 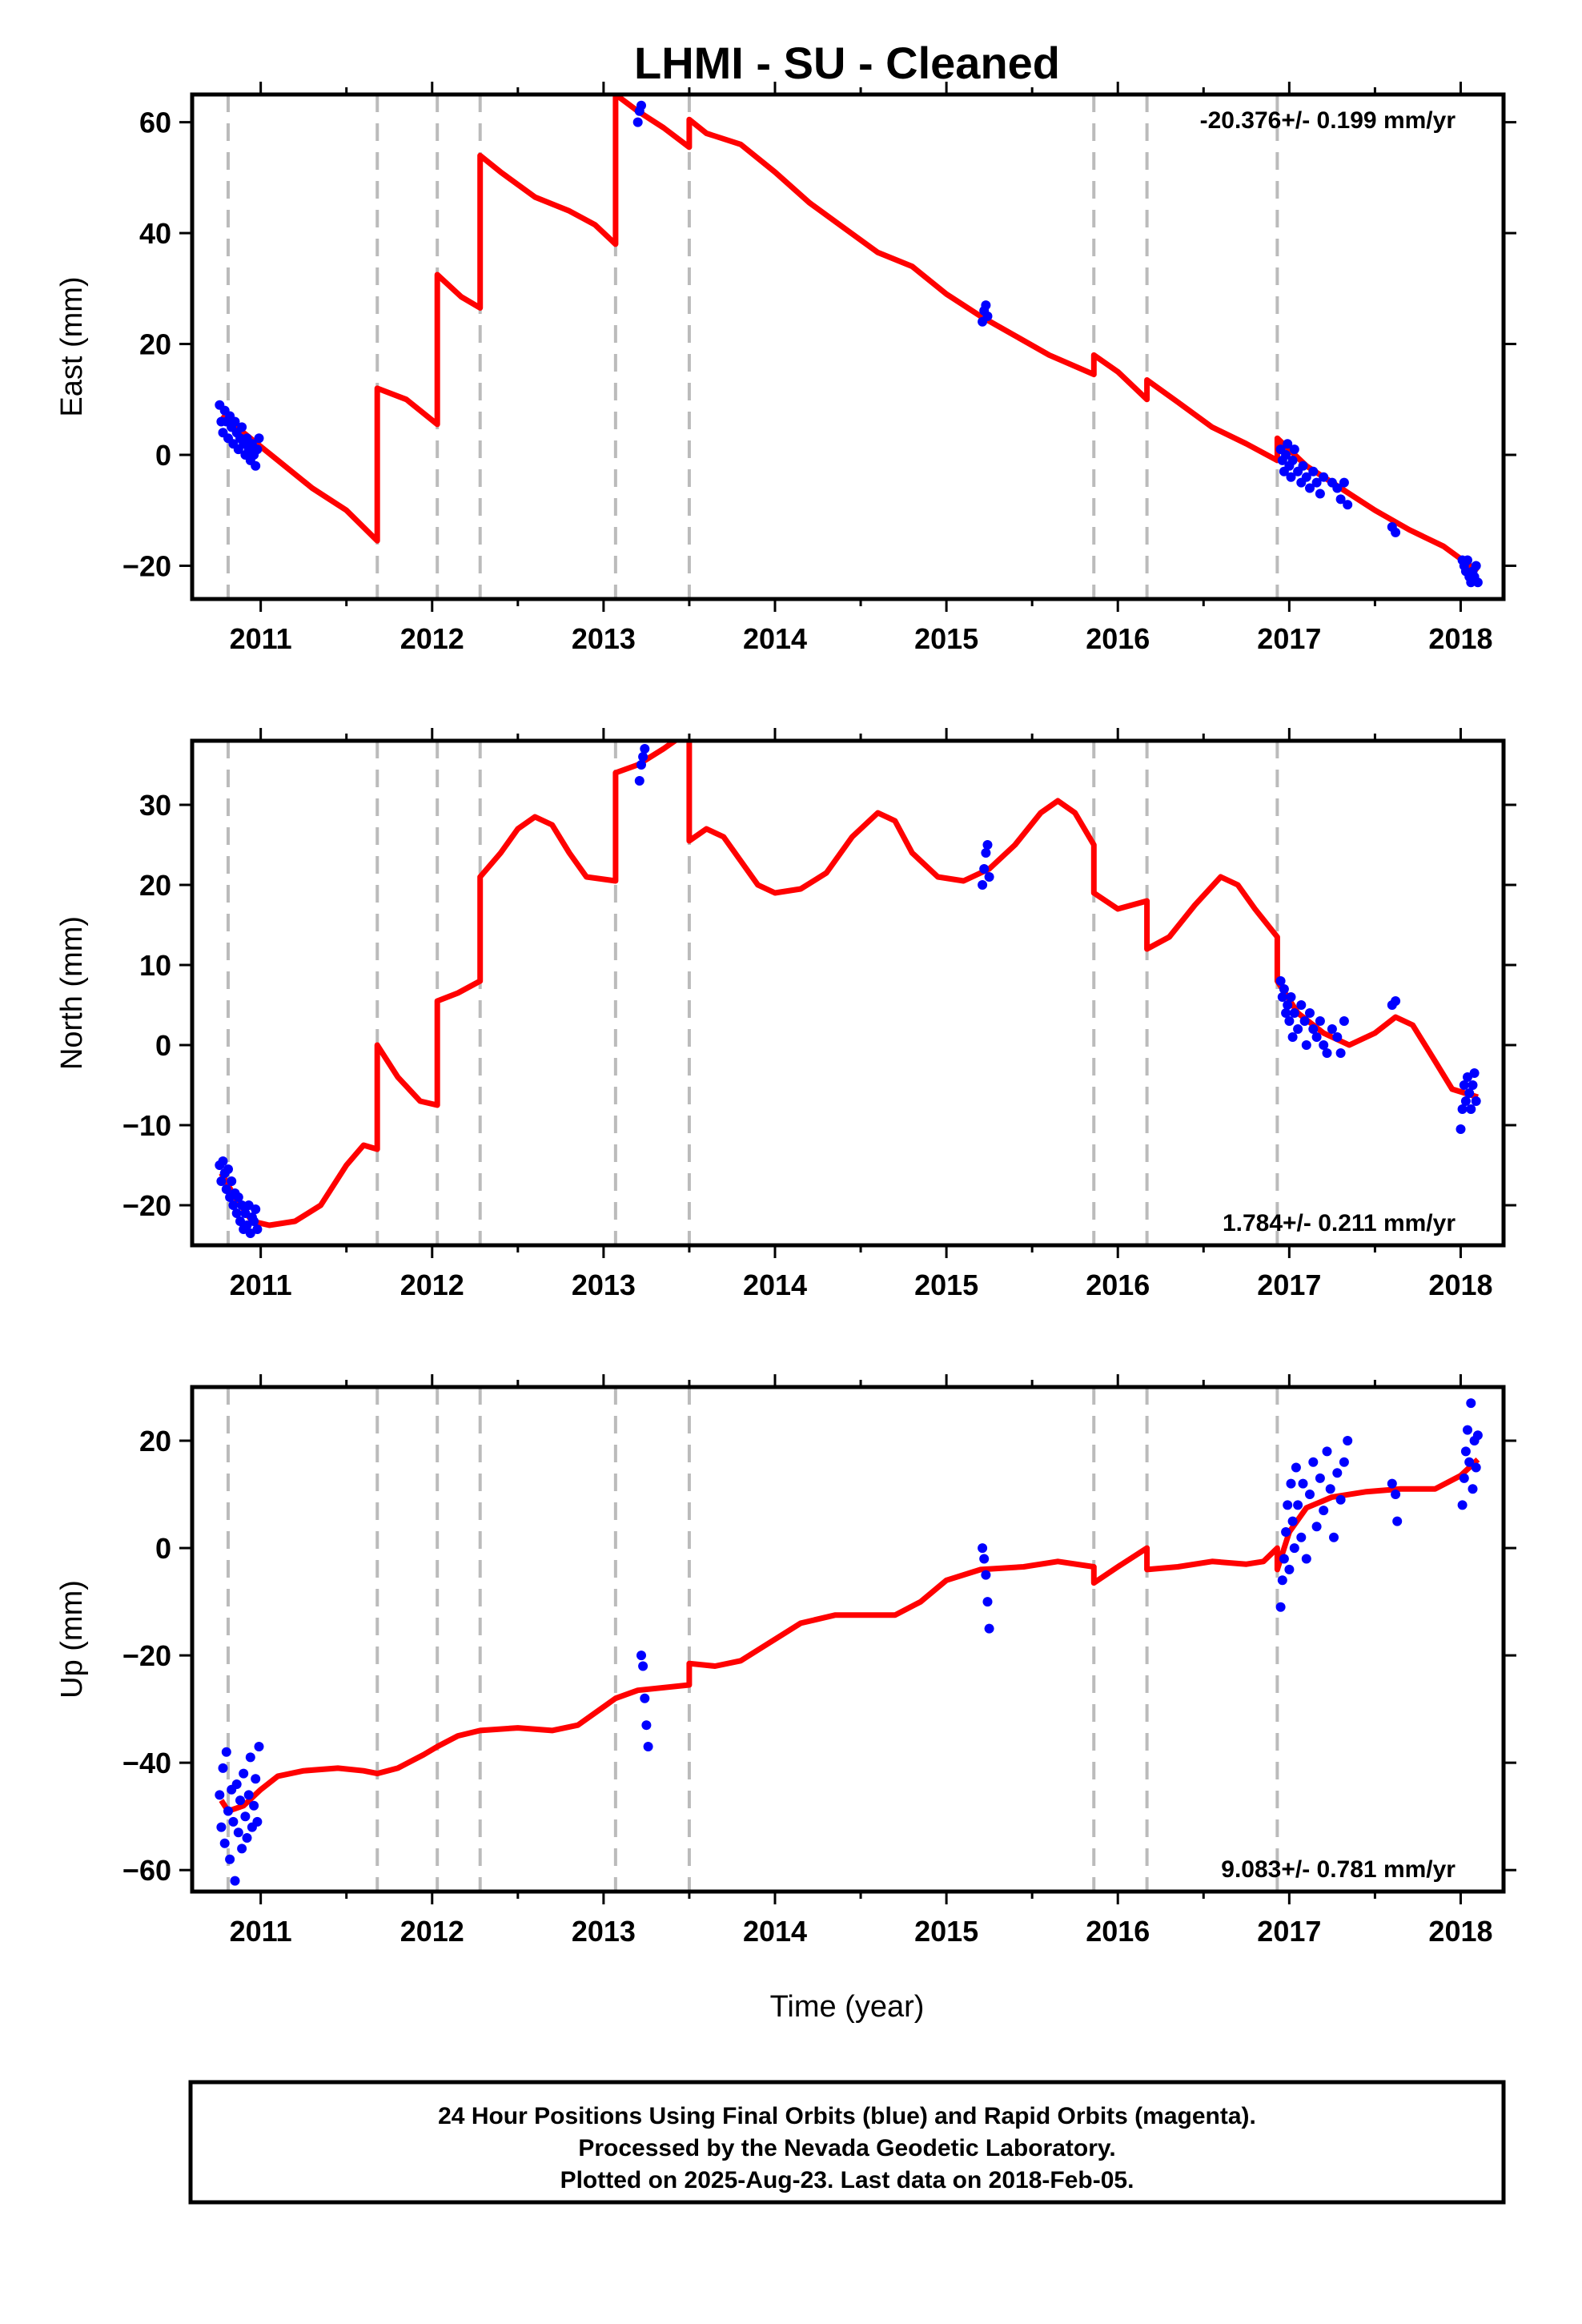 What do you see at coordinates (72, 1639) in the screenshot?
I see `up-y-axis-label: Up (mm)` at bounding box center [72, 1639].